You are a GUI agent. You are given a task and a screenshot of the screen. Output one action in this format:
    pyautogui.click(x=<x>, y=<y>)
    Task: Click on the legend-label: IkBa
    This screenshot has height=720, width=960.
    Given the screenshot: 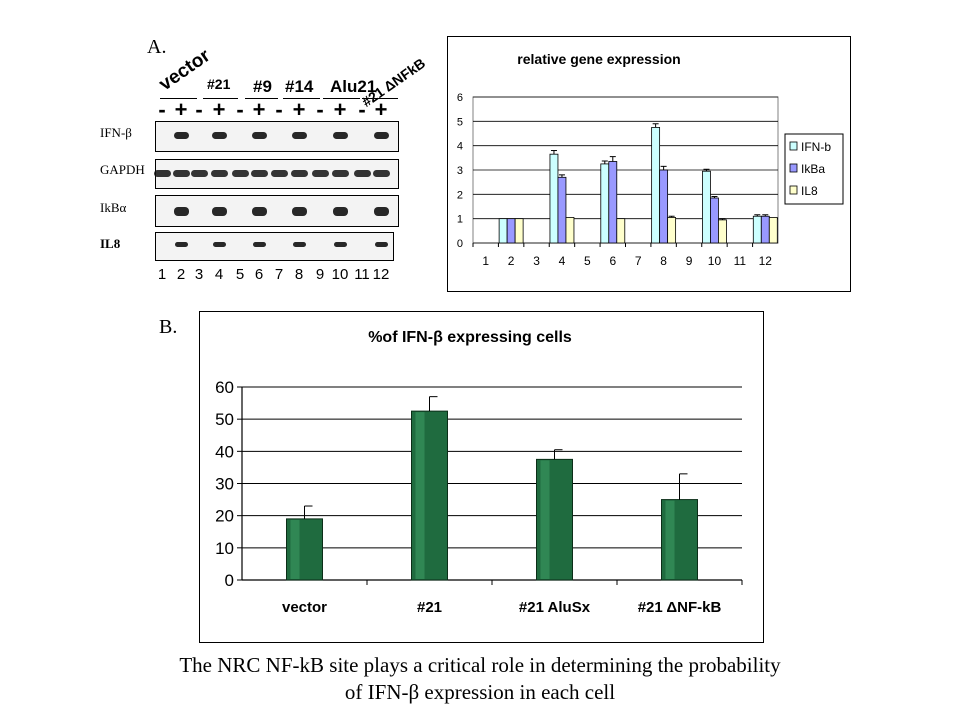 What is the action you would take?
    pyautogui.click(x=813, y=169)
    